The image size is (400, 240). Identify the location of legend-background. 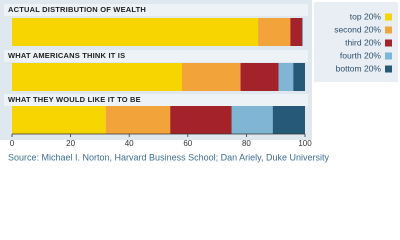
(356, 42).